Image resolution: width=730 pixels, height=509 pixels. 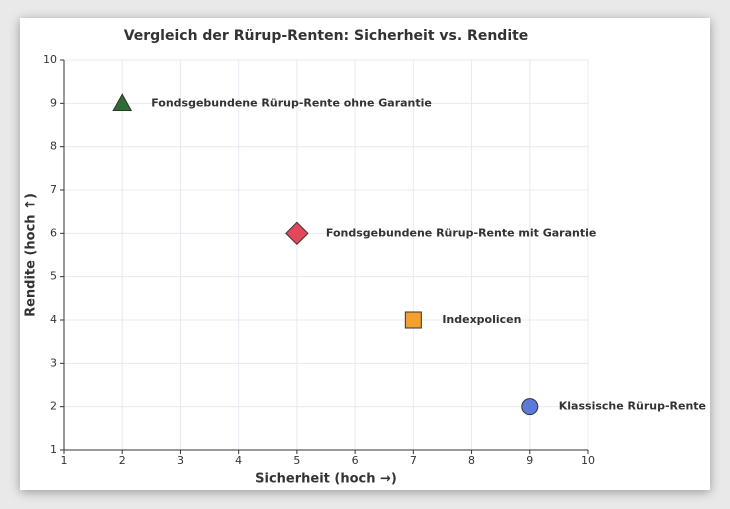 I want to click on point-label: Indexpolicen, so click(x=481, y=319).